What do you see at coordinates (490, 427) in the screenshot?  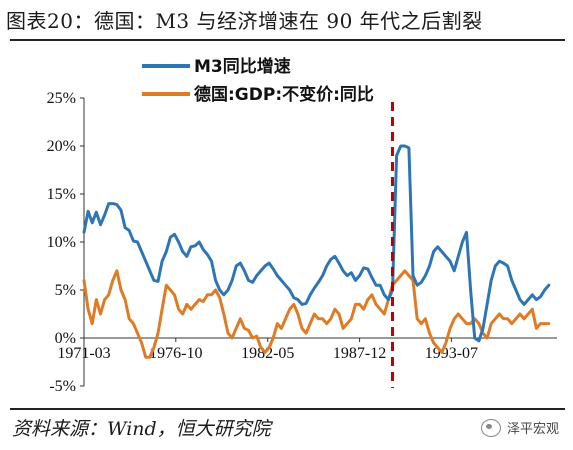 I see `wechat-icon` at bounding box center [490, 427].